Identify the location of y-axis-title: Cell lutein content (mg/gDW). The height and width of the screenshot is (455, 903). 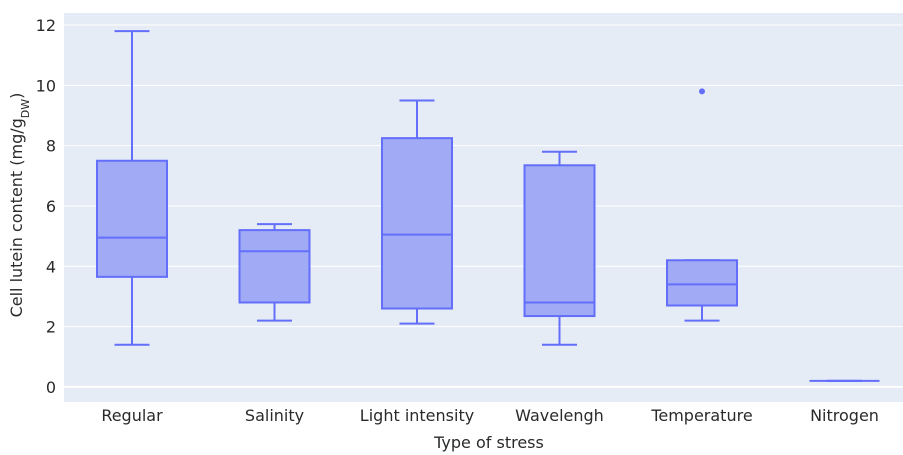
(19, 205).